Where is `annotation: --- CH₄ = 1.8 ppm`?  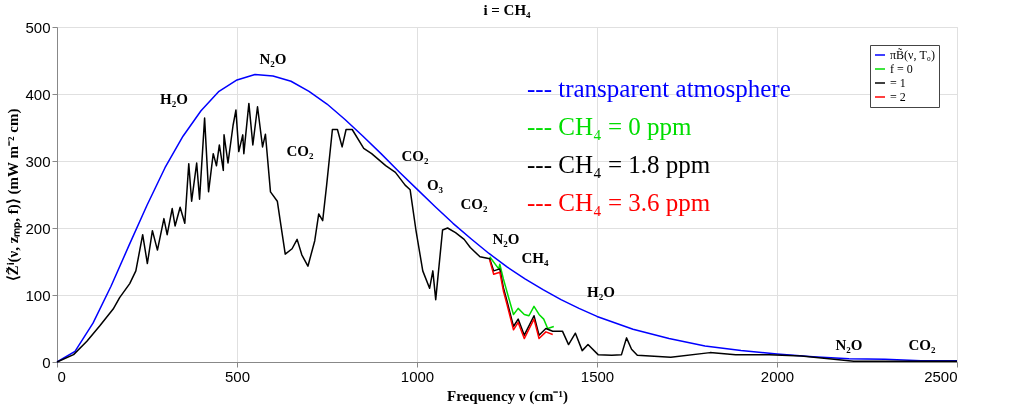 annotation: --- CH₄ = 1.8 ppm is located at coordinates (619, 164).